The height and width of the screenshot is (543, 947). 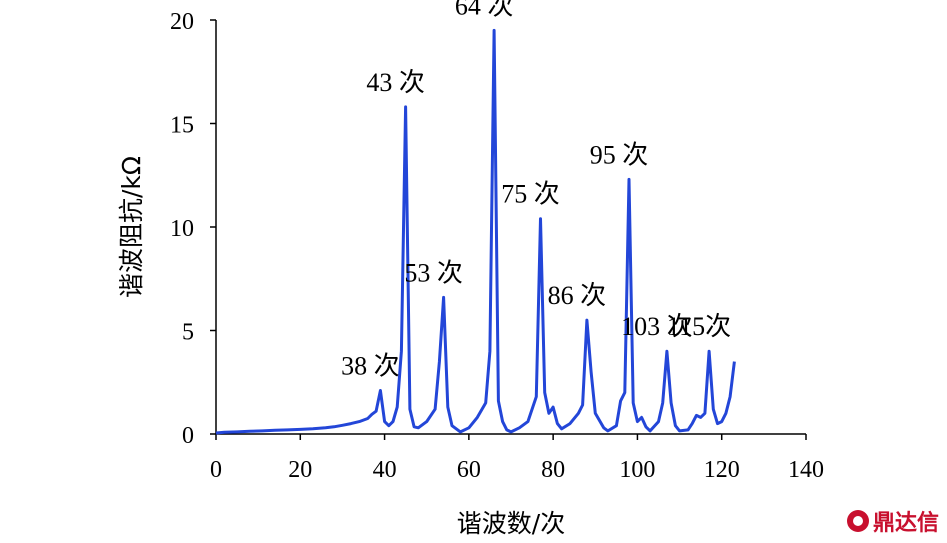 What do you see at coordinates (553, 470) in the screenshot?
I see `x-tick-label: 80` at bounding box center [553, 470].